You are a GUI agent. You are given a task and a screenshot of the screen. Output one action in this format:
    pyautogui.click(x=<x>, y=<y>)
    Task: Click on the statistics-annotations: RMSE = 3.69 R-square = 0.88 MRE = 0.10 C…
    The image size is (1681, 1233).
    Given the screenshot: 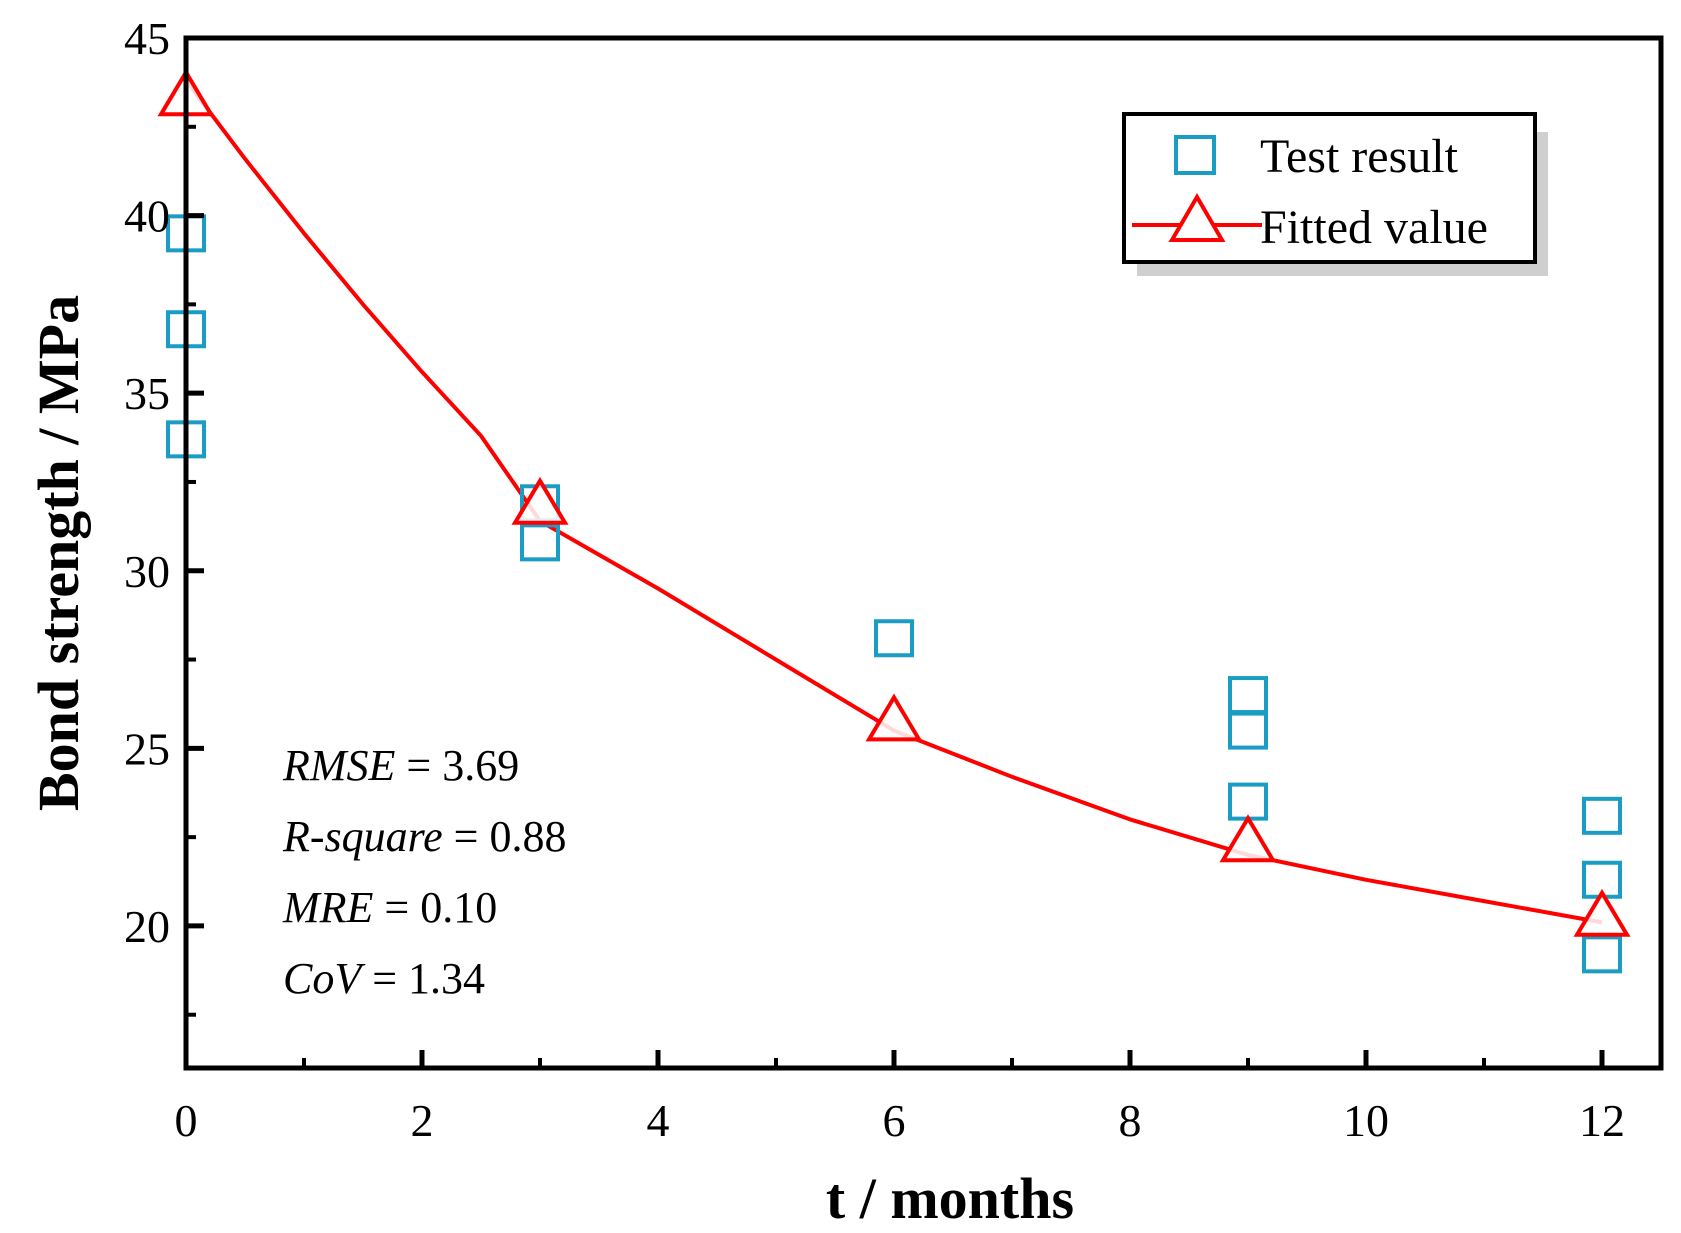 What is the action you would take?
    pyautogui.click(x=424, y=872)
    